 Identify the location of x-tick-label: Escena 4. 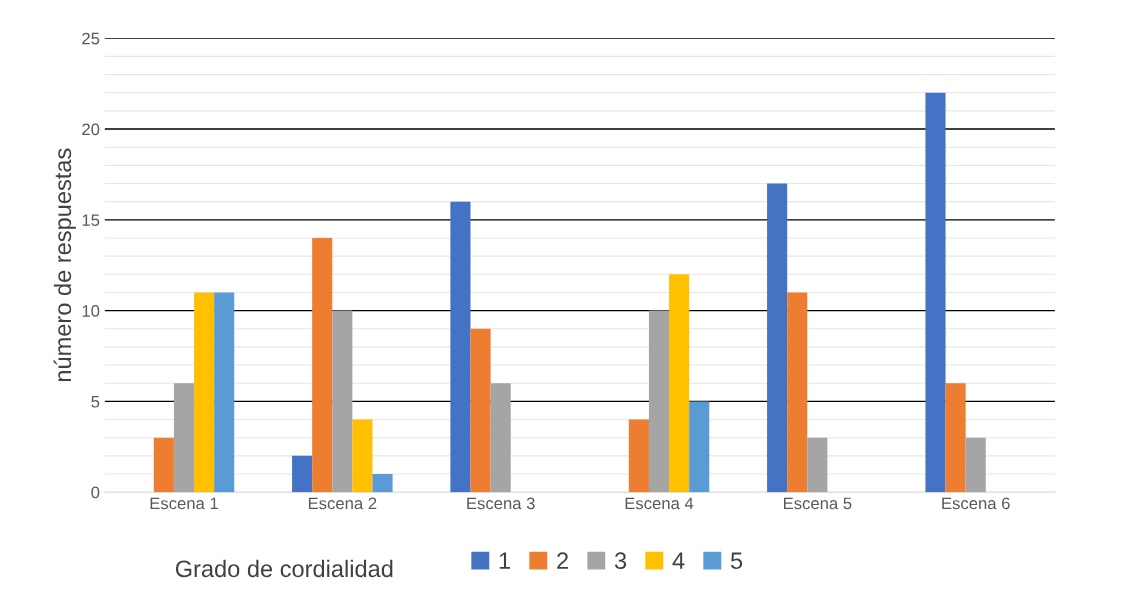
(659, 503).